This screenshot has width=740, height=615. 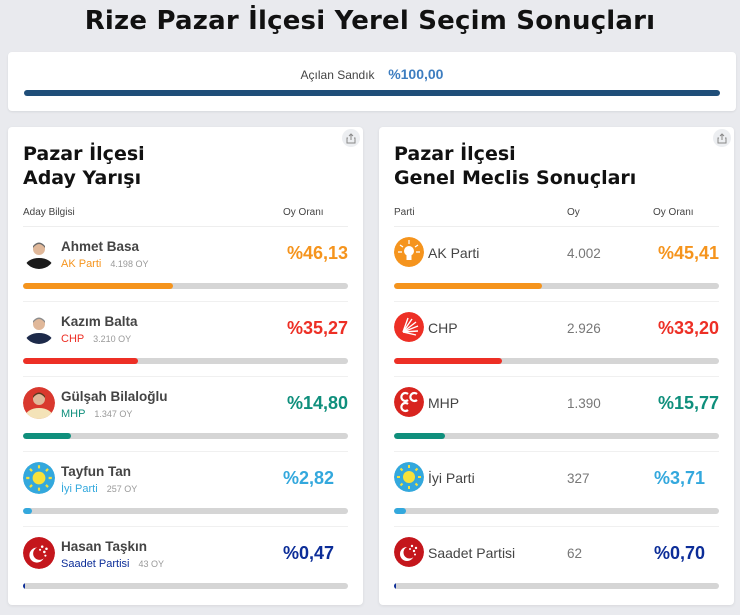 I want to click on party-name: CHP, so click(x=443, y=328).